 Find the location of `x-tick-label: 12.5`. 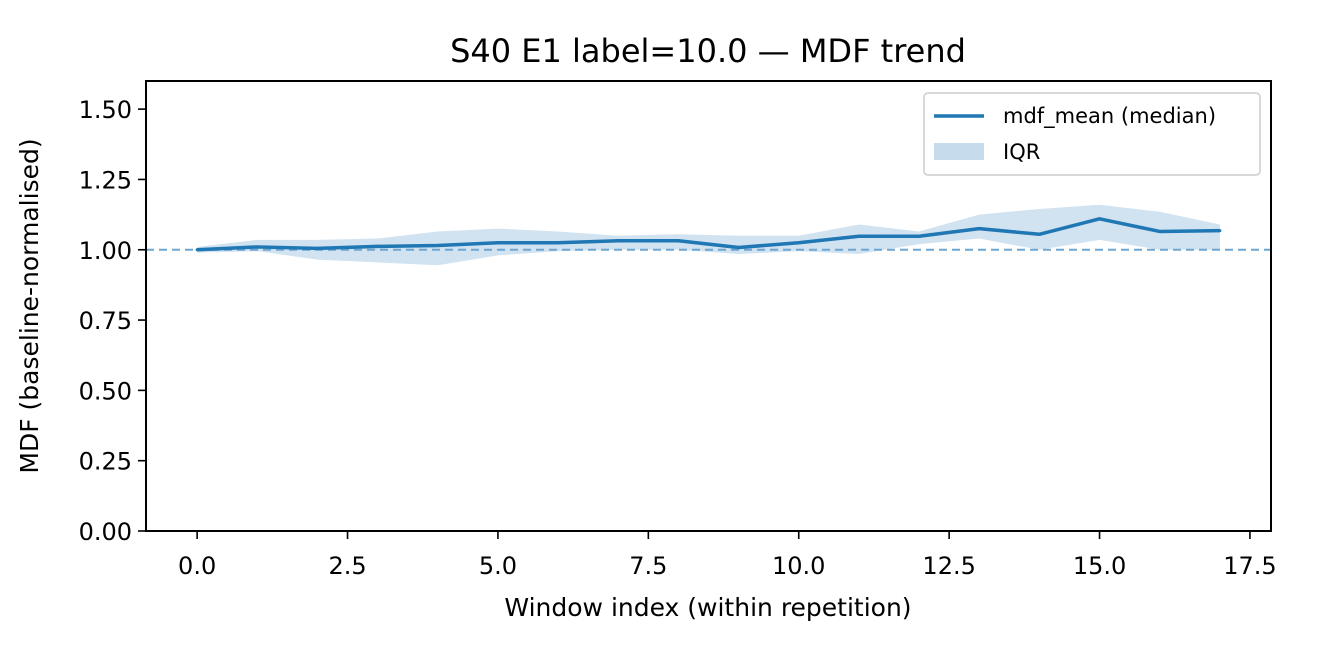

x-tick-label: 12.5 is located at coordinates (948, 566).